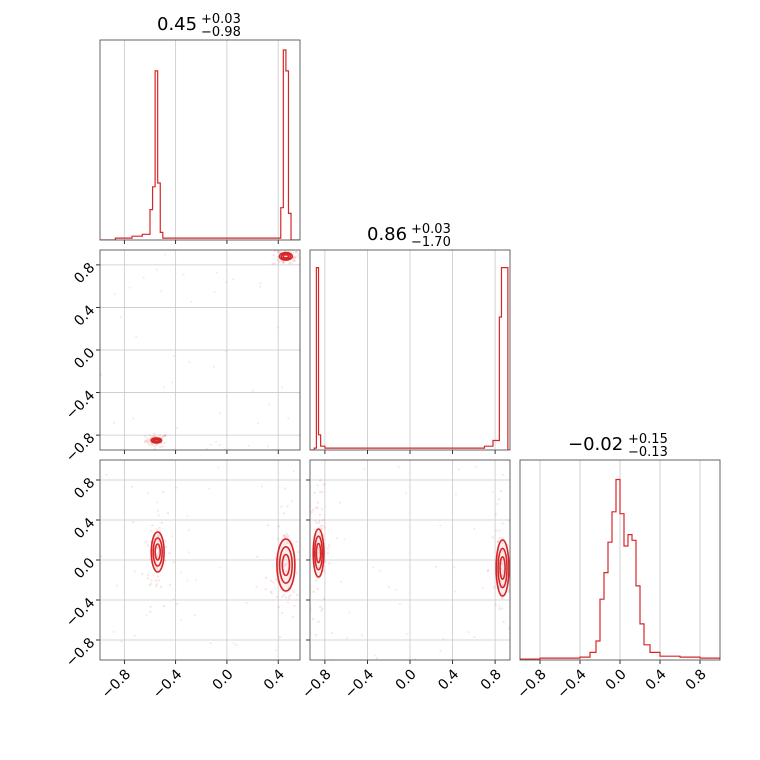 The width and height of the screenshot is (760, 760). Describe the element at coordinates (199, 26) in the screenshot. I see `title-param-1: 0.45 +0.03 −0.98` at that location.